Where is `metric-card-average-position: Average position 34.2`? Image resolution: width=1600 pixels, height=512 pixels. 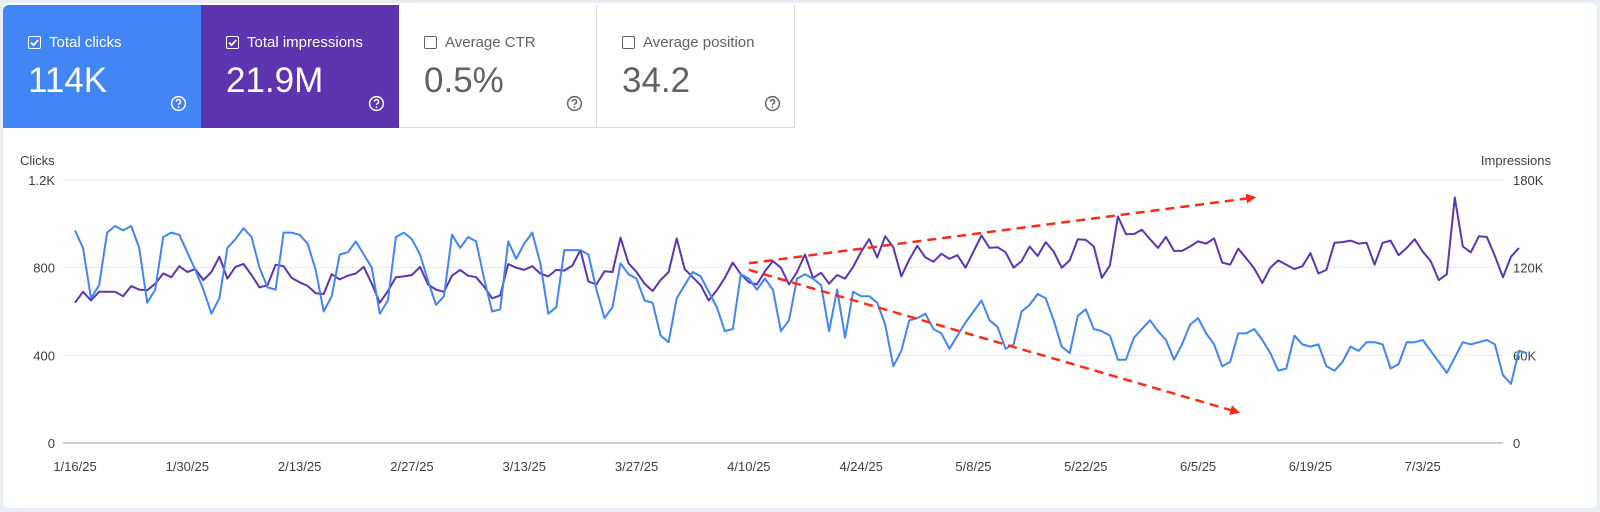 metric-card-average-position: Average position 34.2 is located at coordinates (696, 66).